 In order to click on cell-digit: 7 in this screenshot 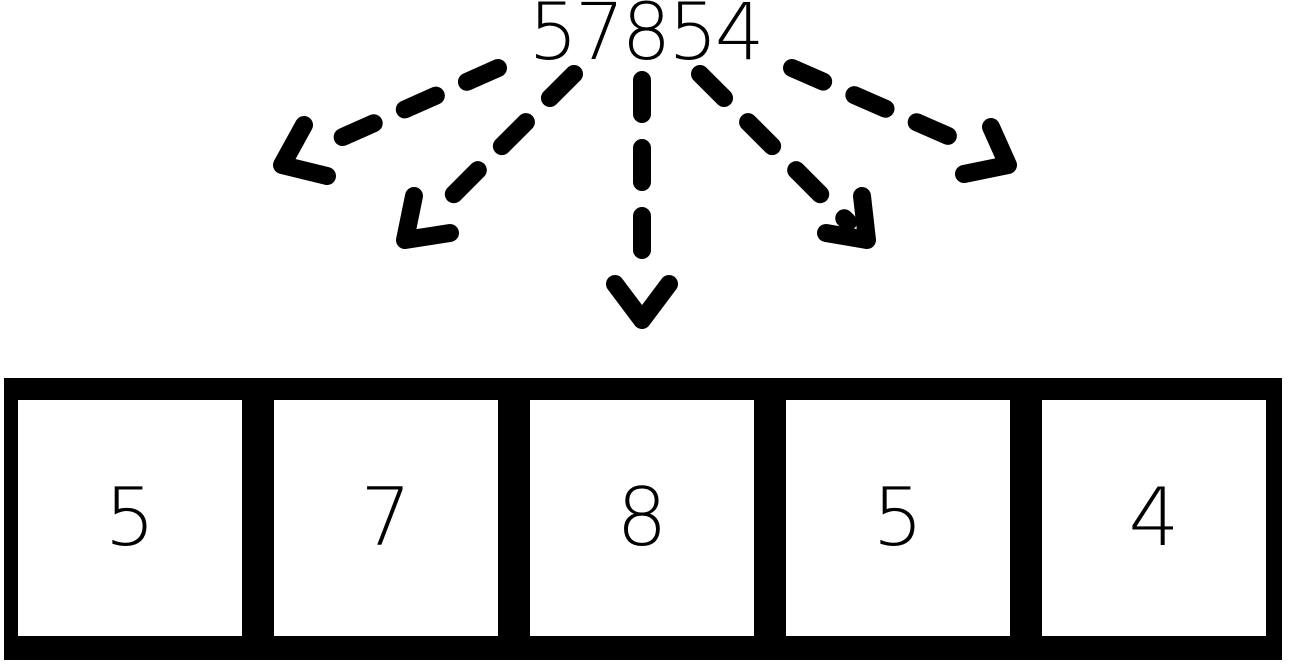, I will do `click(386, 517)`.